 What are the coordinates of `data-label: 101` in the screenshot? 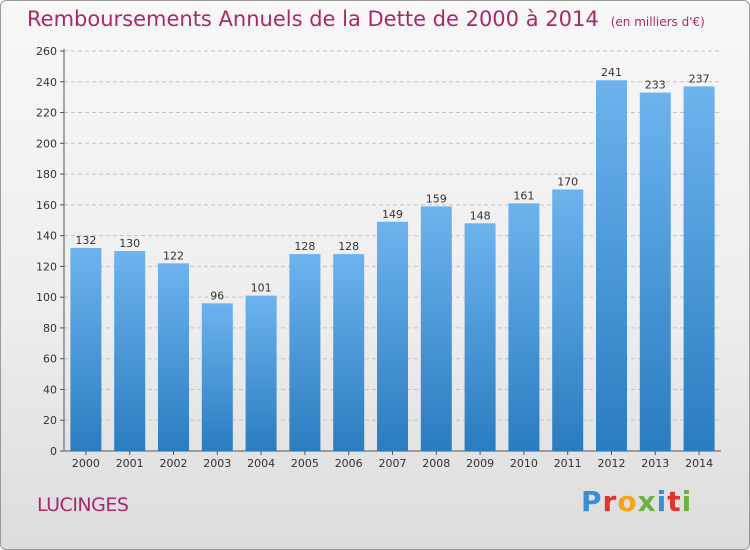 It's located at (261, 288).